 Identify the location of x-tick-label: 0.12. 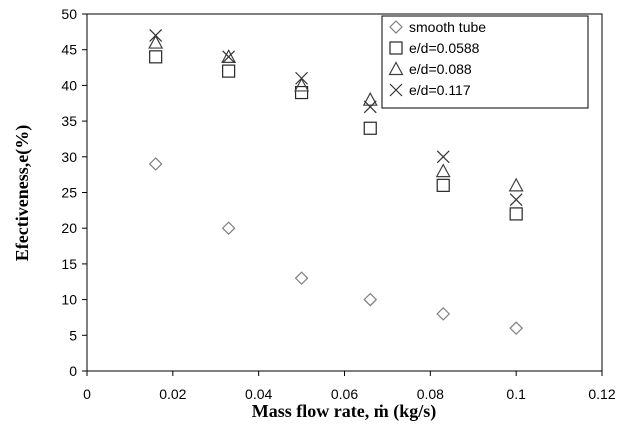
(601, 394).